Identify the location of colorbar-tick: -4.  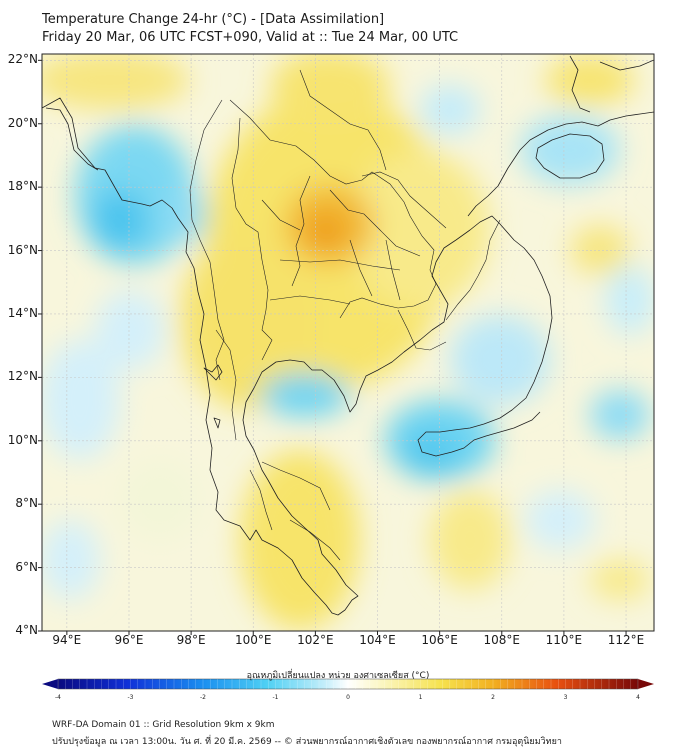
(58, 697).